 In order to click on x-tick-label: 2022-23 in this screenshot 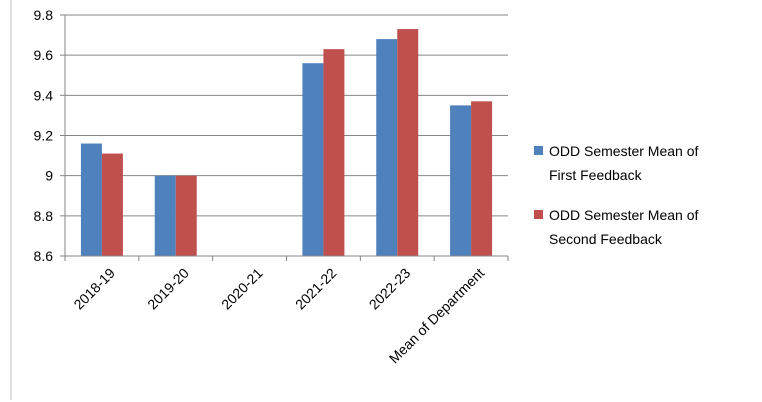, I will do `click(390, 289)`.